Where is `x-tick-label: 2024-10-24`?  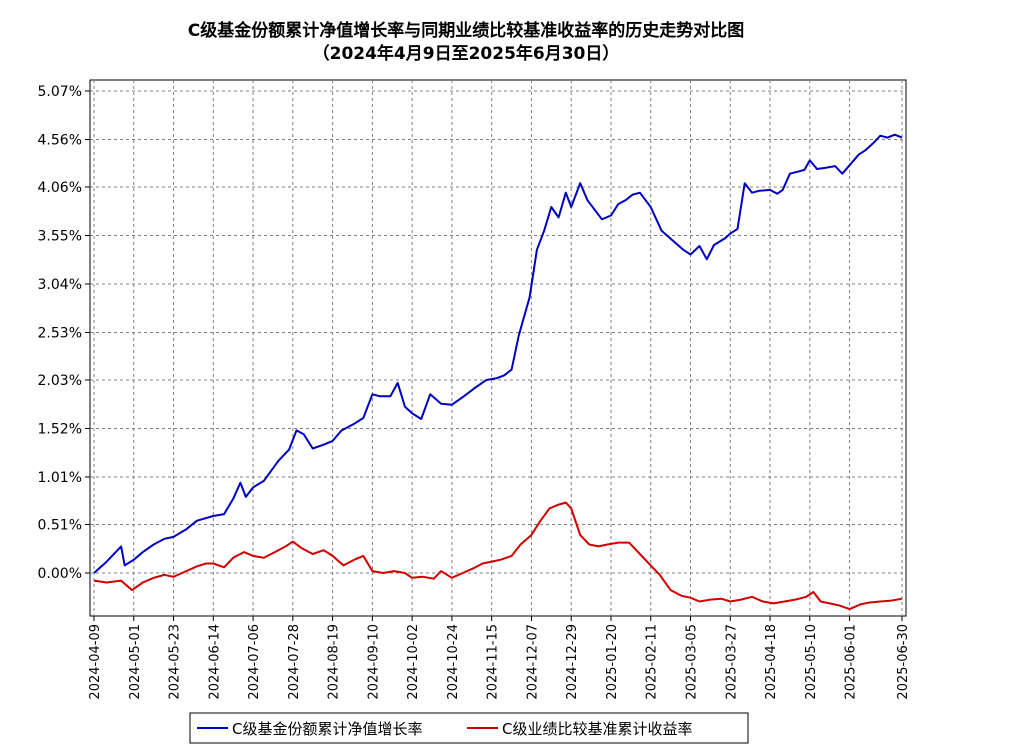 x-tick-label: 2024-10-24 is located at coordinates (453, 662).